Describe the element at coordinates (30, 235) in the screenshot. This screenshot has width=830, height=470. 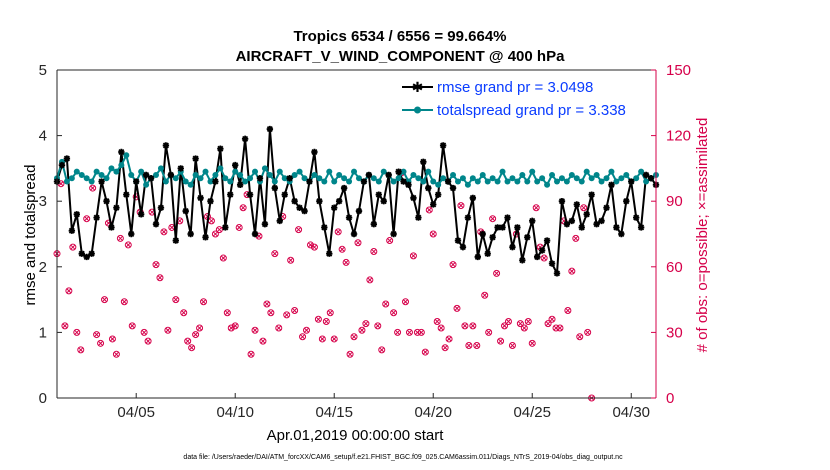
I see `y-axis-left-label: rmse and totalspread` at that location.